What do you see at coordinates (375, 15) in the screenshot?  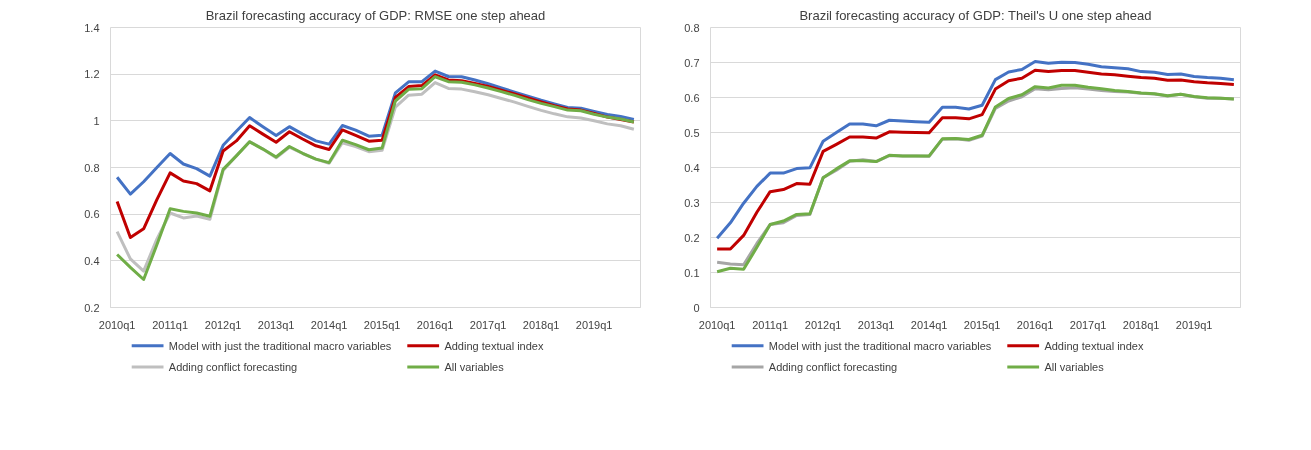 I see `chart-title: Brazil forecasting accuracy of GDP: RMSE one step ahead` at bounding box center [375, 15].